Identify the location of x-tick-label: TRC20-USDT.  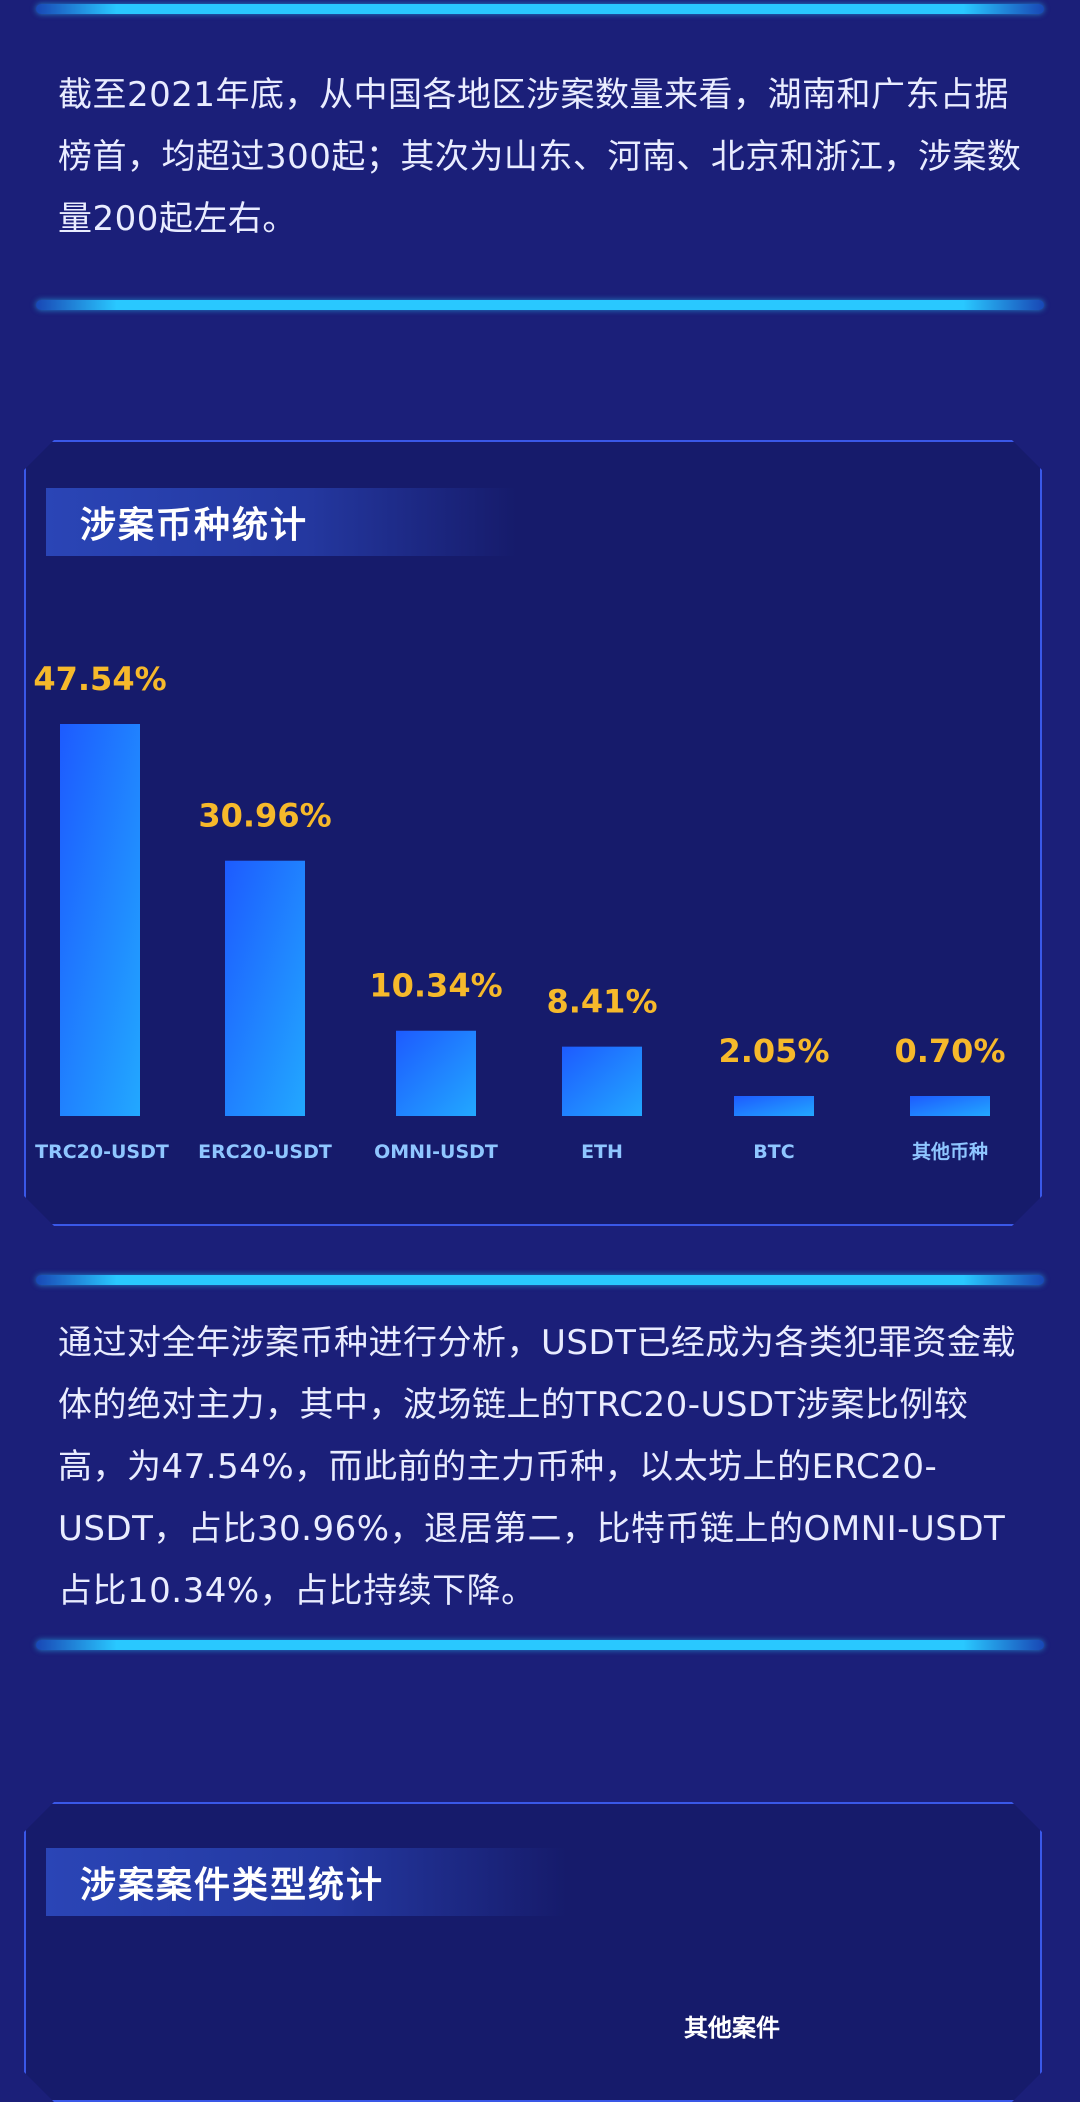
(102, 1152).